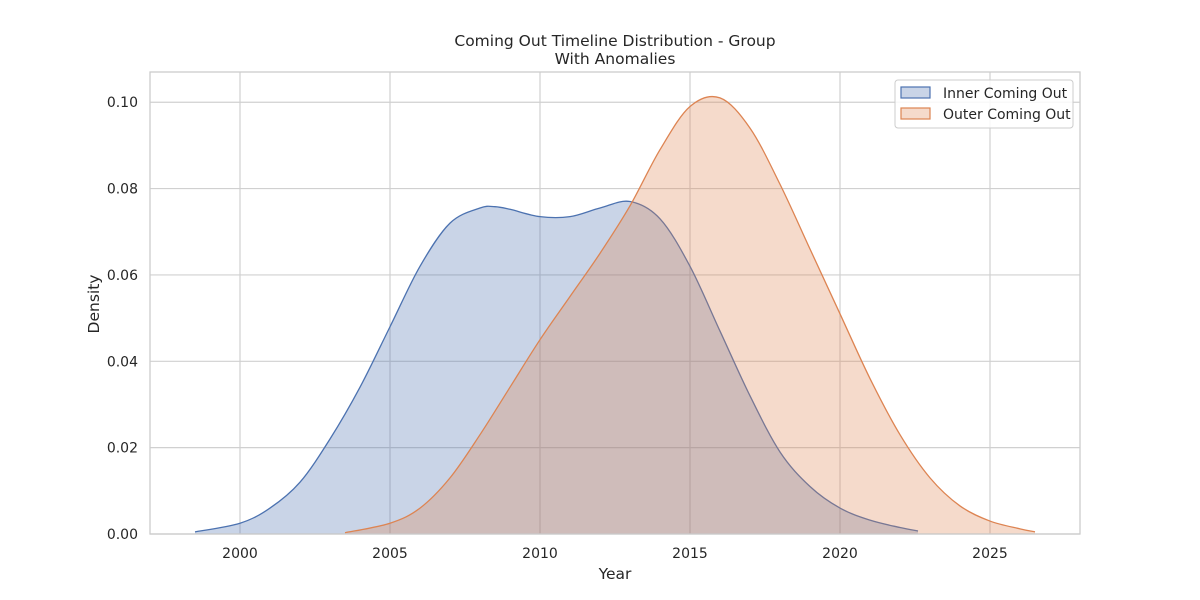 The image size is (1200, 600). I want to click on chart-title-line-1: Coming Out Timeline Distribution - Group, so click(614, 41).